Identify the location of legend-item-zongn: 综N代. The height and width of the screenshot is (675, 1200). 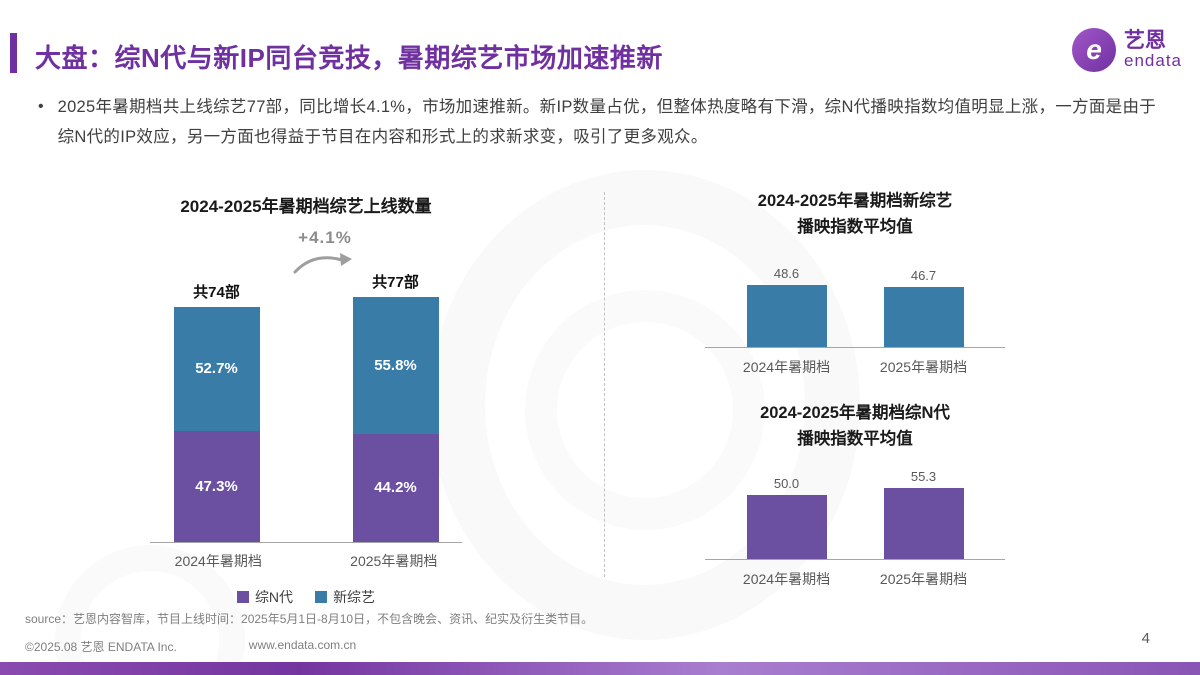
(265, 597).